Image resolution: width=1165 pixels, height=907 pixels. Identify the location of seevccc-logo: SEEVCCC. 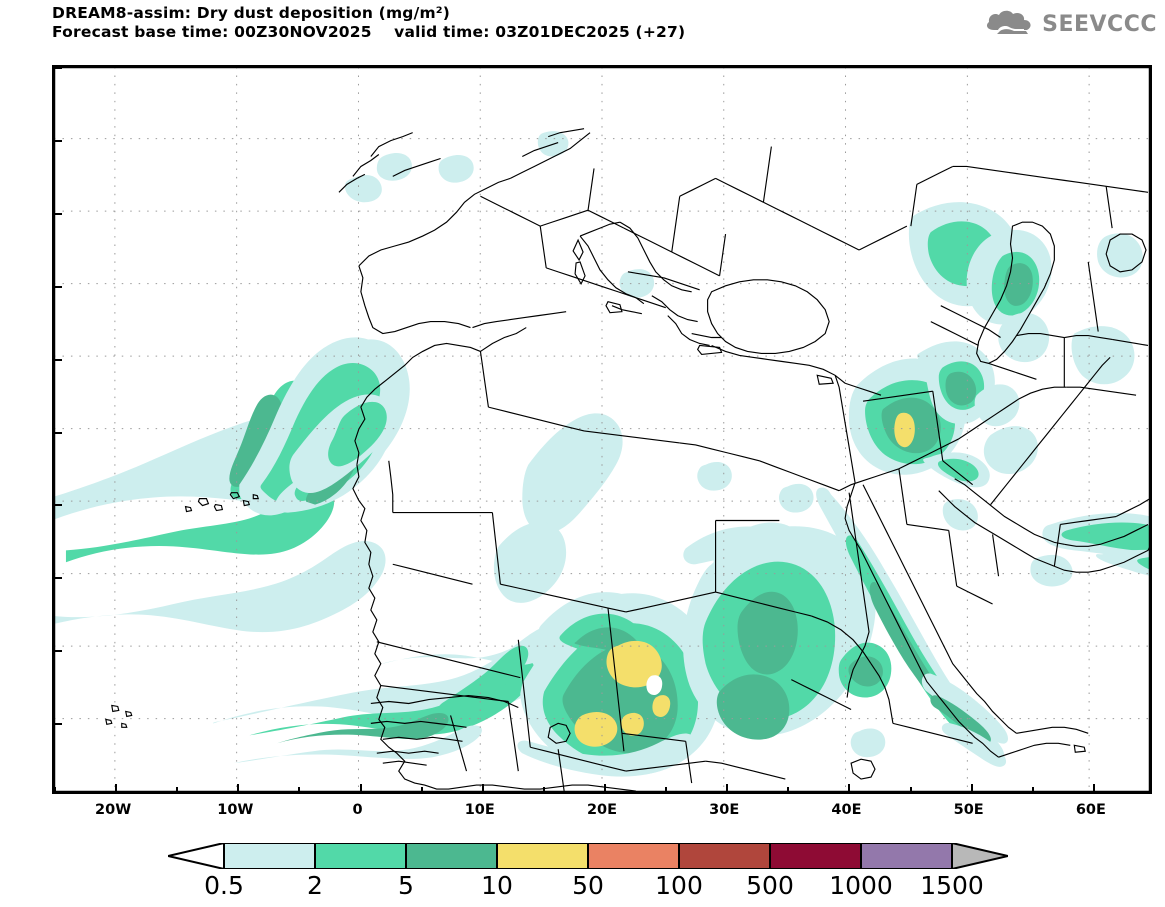
(1070, 24).